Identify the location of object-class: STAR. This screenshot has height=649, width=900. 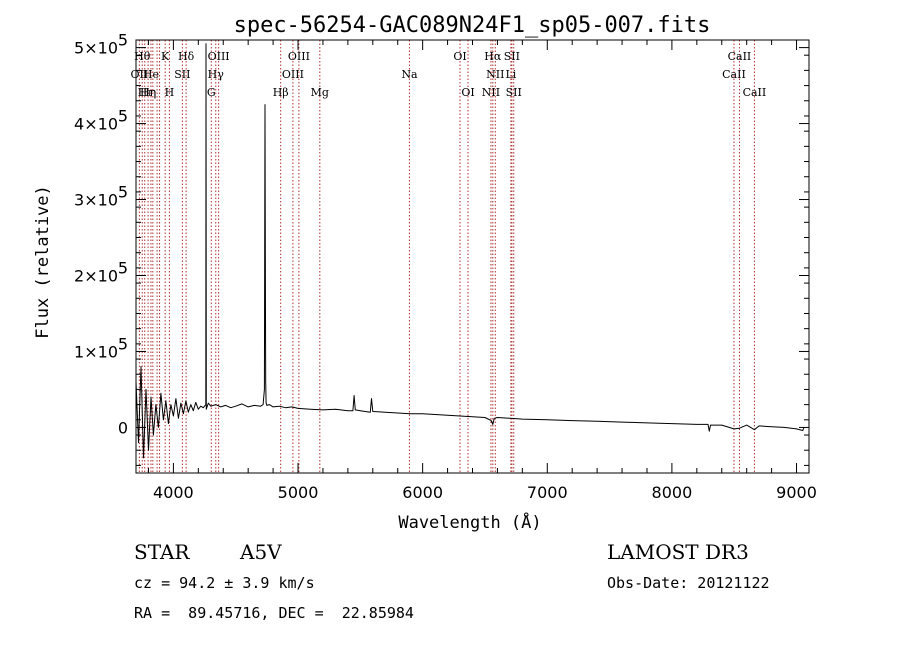
(162, 552).